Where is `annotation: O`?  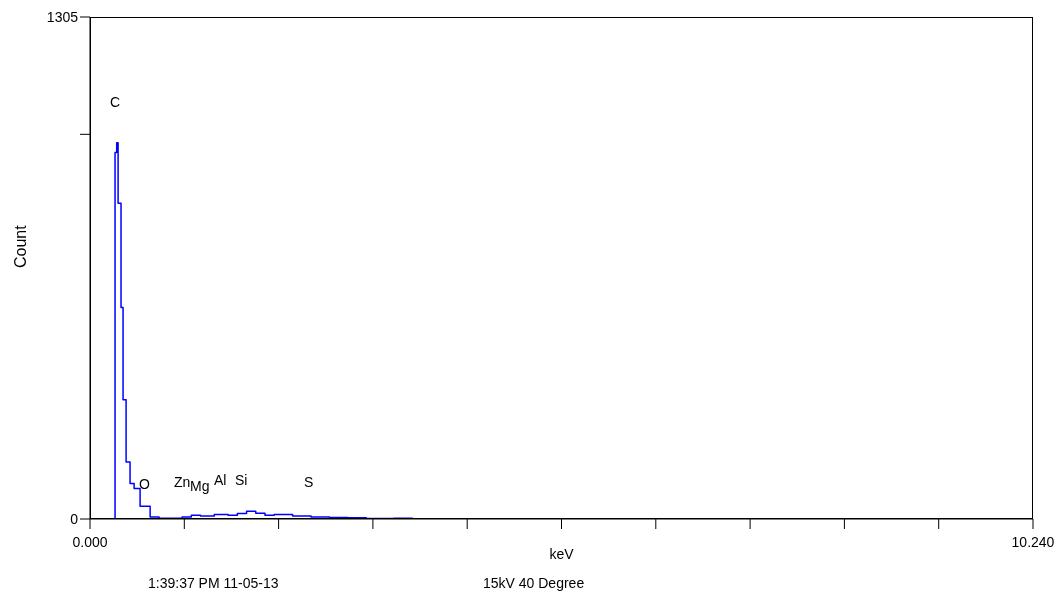
annotation: O is located at coordinates (144, 484).